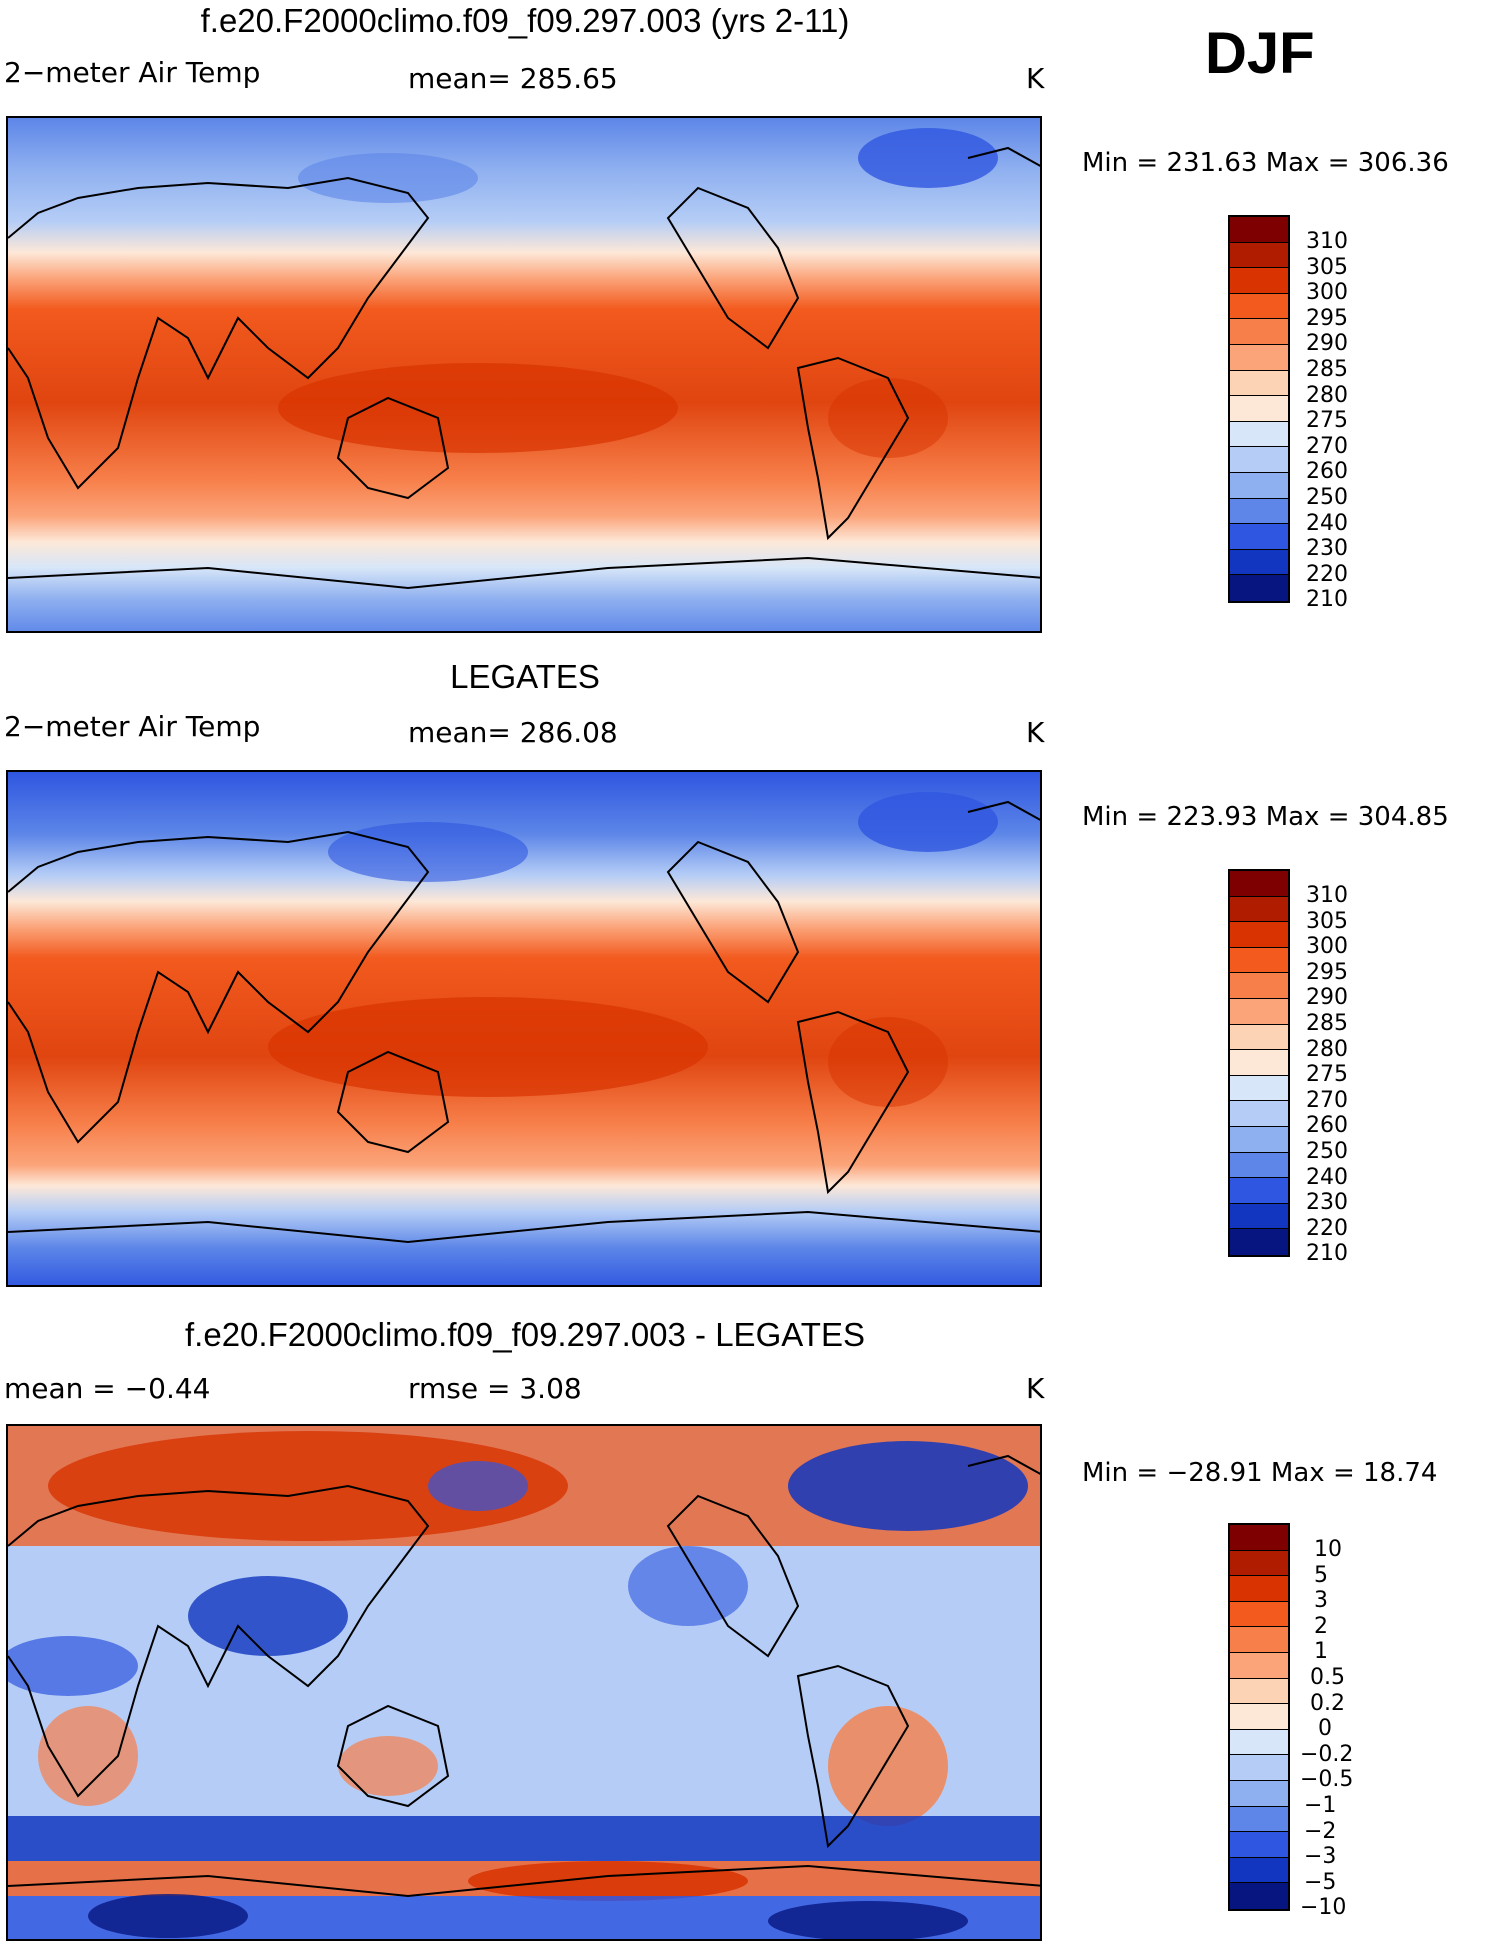  What do you see at coordinates (1327, 1151) in the screenshot?
I see `panel2-colorbar-label: 250` at bounding box center [1327, 1151].